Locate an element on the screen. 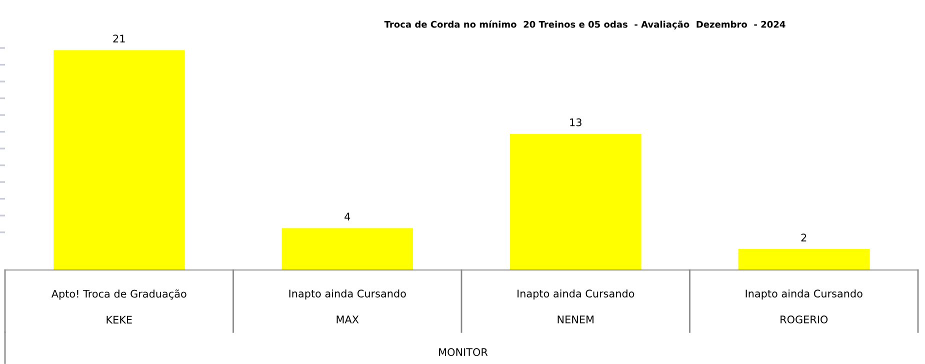  data-label: 2 is located at coordinates (803, 238).